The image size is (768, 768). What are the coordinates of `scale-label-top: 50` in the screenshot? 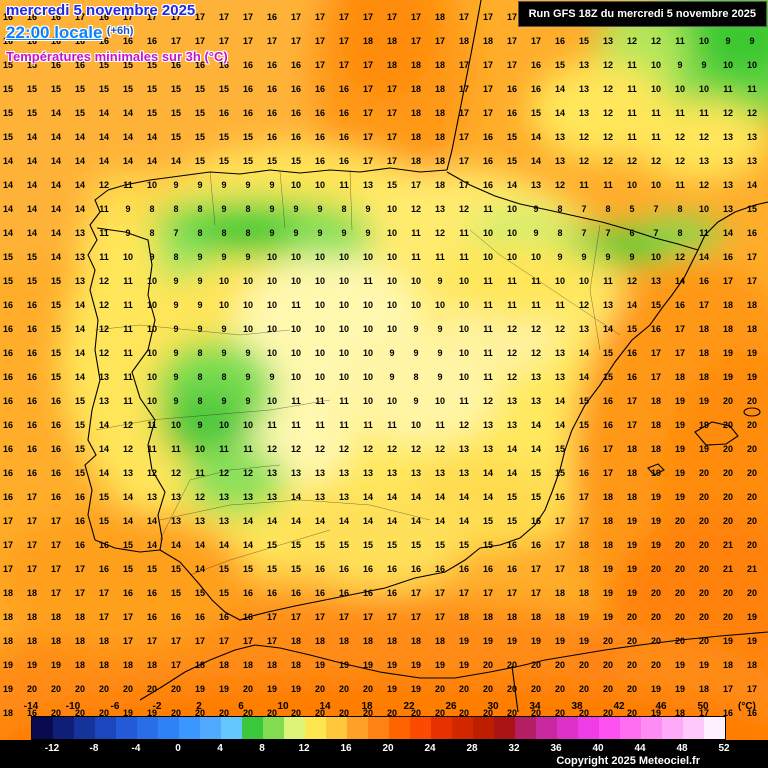 It's located at (703, 706).